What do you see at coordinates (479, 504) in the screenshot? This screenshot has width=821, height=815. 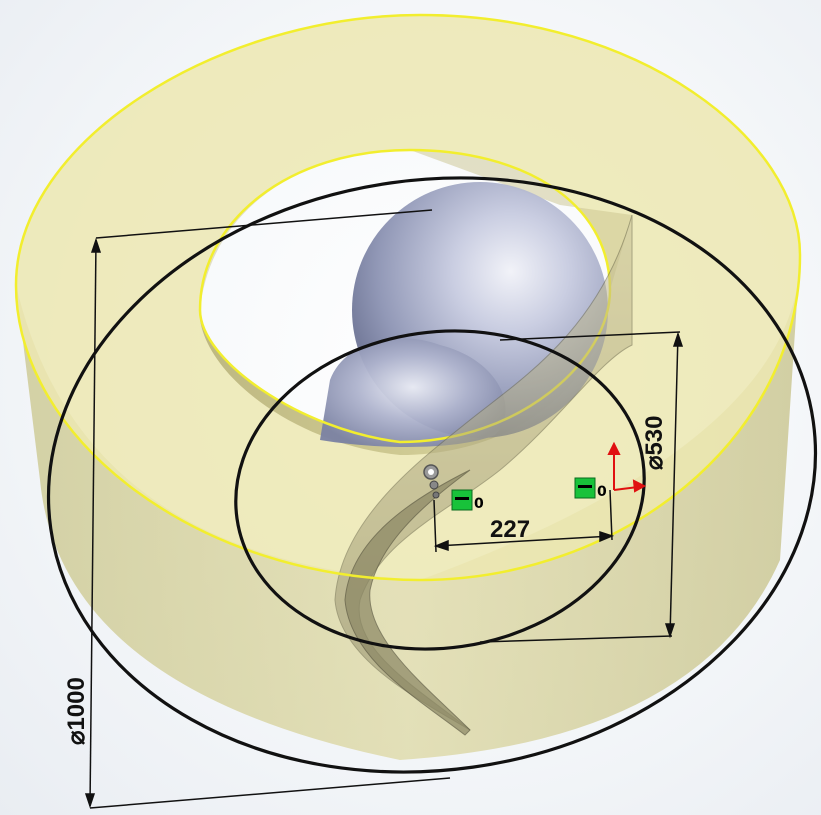 I see `relation-count-left: 0` at bounding box center [479, 504].